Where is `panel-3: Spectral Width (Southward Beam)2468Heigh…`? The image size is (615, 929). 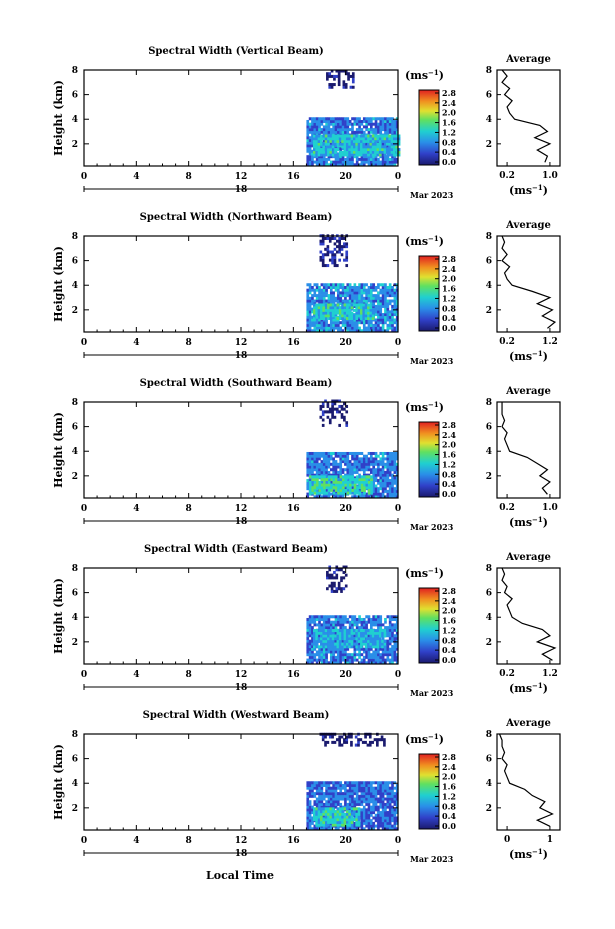
panel-3: Spectral Width (Southward Beam)2468Heigh… is located at coordinates (306, 455).